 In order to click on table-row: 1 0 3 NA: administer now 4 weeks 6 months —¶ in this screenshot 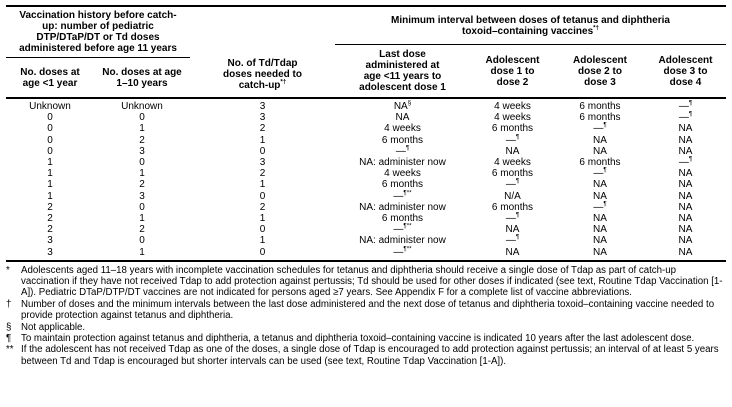, I will do `click(366, 162)`.